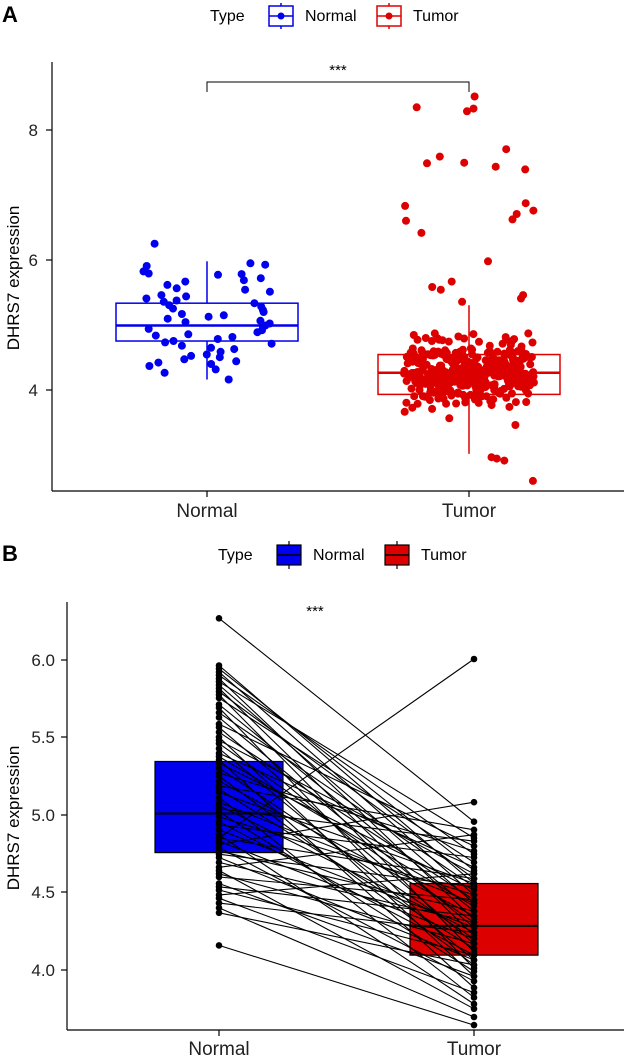  What do you see at coordinates (43, 970) in the screenshot?
I see `panel-b-ytick-label: 4.0` at bounding box center [43, 970].